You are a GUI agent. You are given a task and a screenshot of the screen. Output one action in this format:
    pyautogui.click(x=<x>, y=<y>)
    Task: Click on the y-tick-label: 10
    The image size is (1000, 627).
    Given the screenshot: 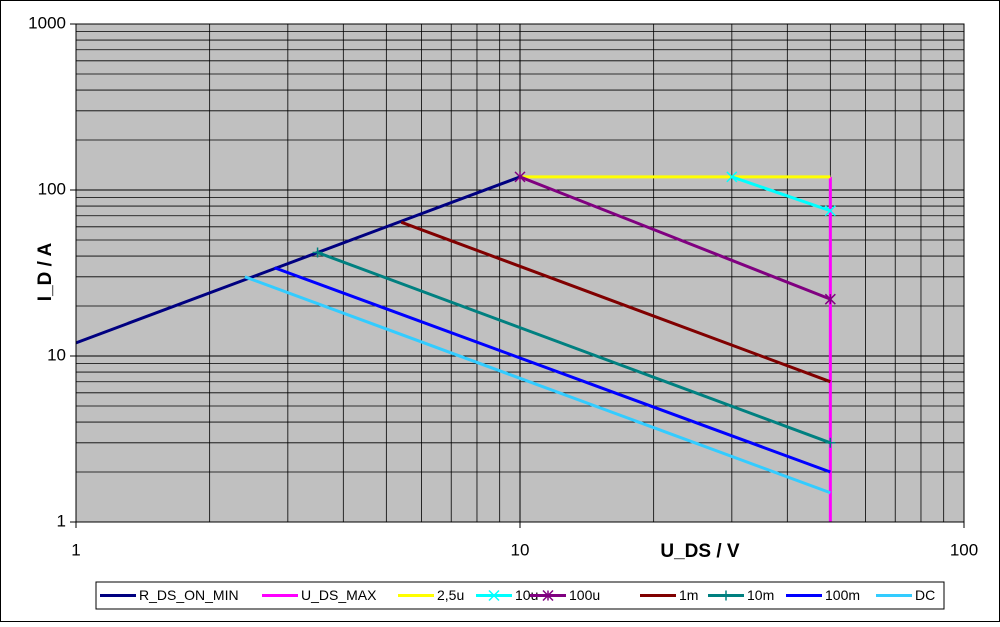 What is the action you would take?
    pyautogui.click(x=56, y=354)
    